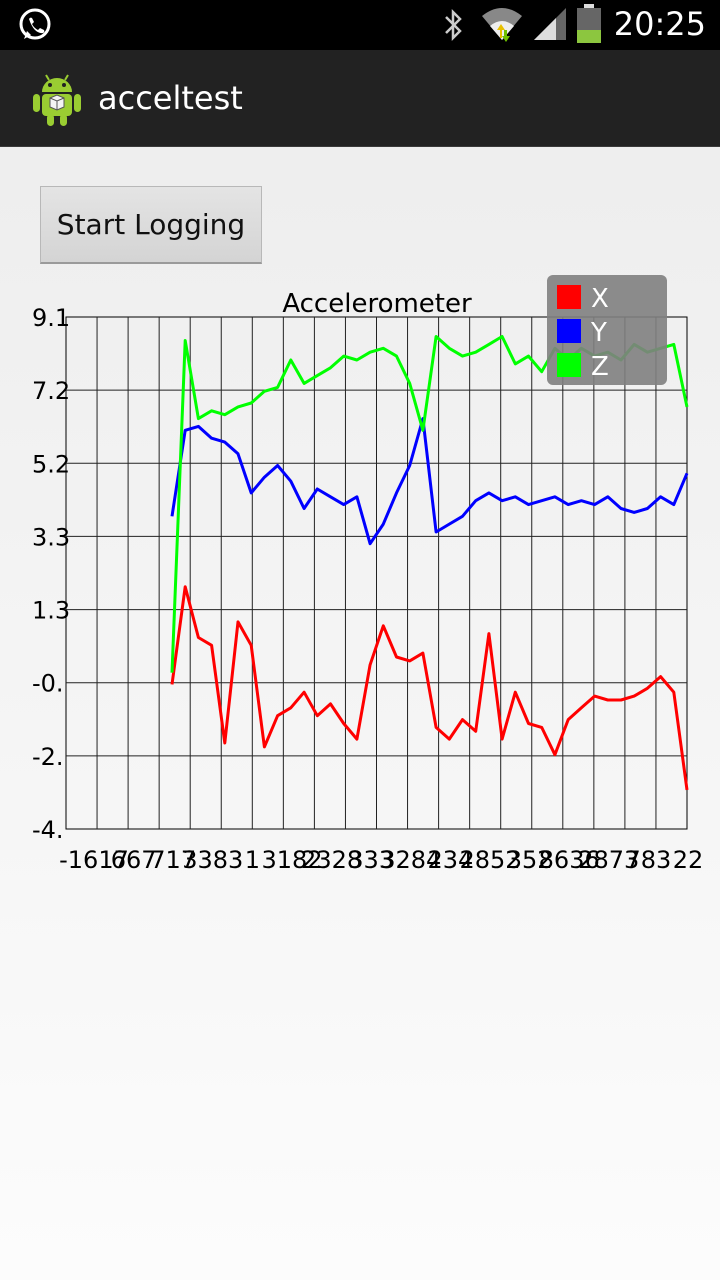 The image size is (720, 1280). Describe the element at coordinates (134, 860) in the screenshot. I see `x-tick-label: 667` at that location.